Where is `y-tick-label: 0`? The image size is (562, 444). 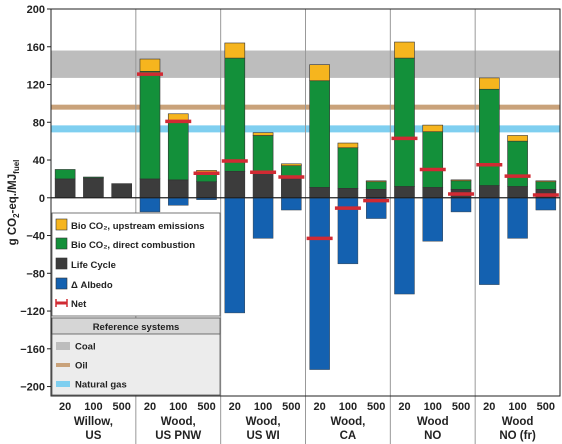 y-tick-label: 0 is located at coordinates (42, 199).